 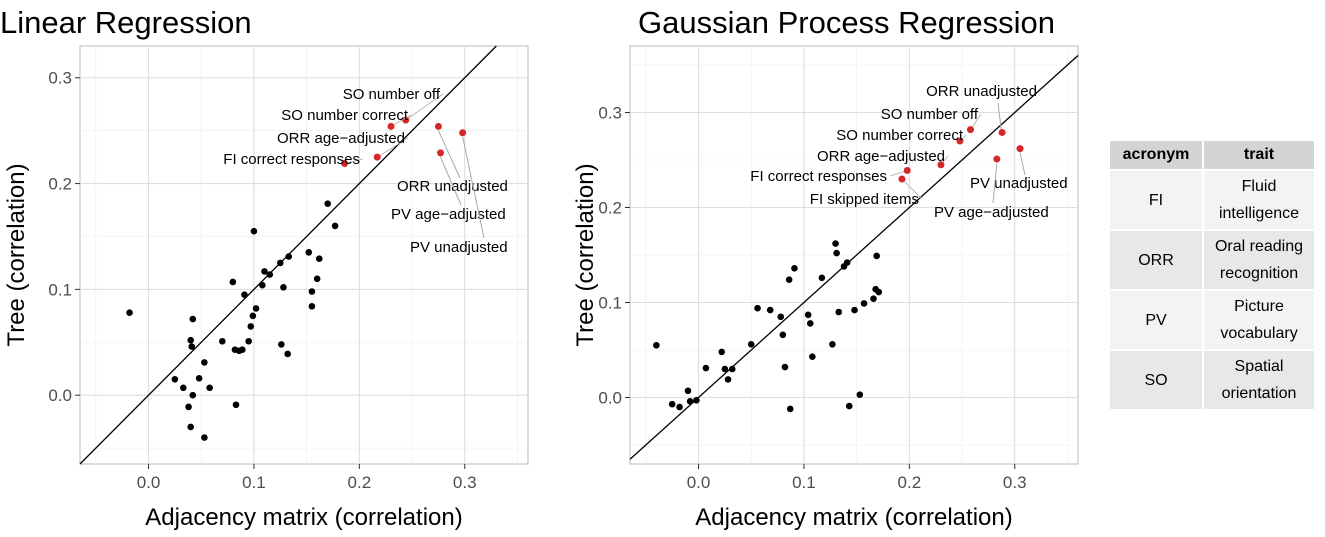 What do you see at coordinates (1156, 200) in the screenshot?
I see `legend-acronym: FI` at bounding box center [1156, 200].